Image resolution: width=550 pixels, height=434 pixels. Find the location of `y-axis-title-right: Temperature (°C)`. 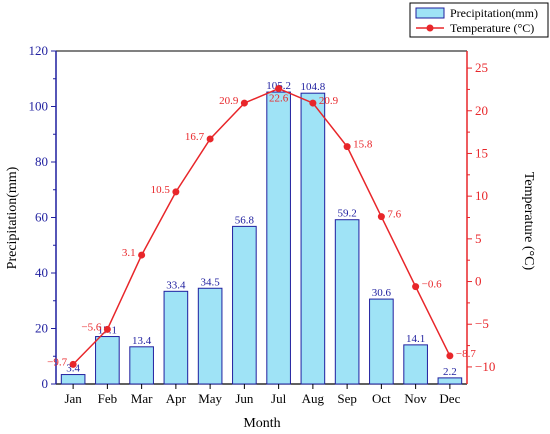

y-axis-title-right: Temperature (°C) is located at coordinates (528, 221).